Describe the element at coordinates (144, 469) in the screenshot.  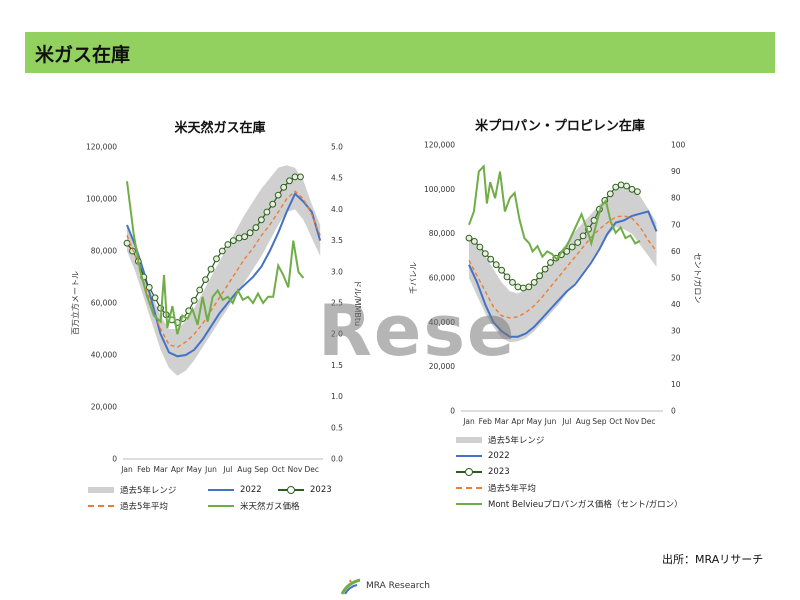
I see `ng-x-tick-label: Feb` at that location.